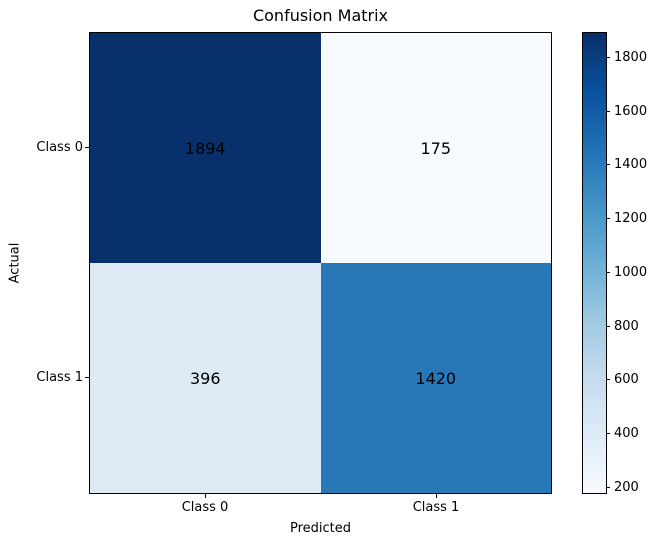  I want to click on x-axis-label: Predicted, so click(320, 528).